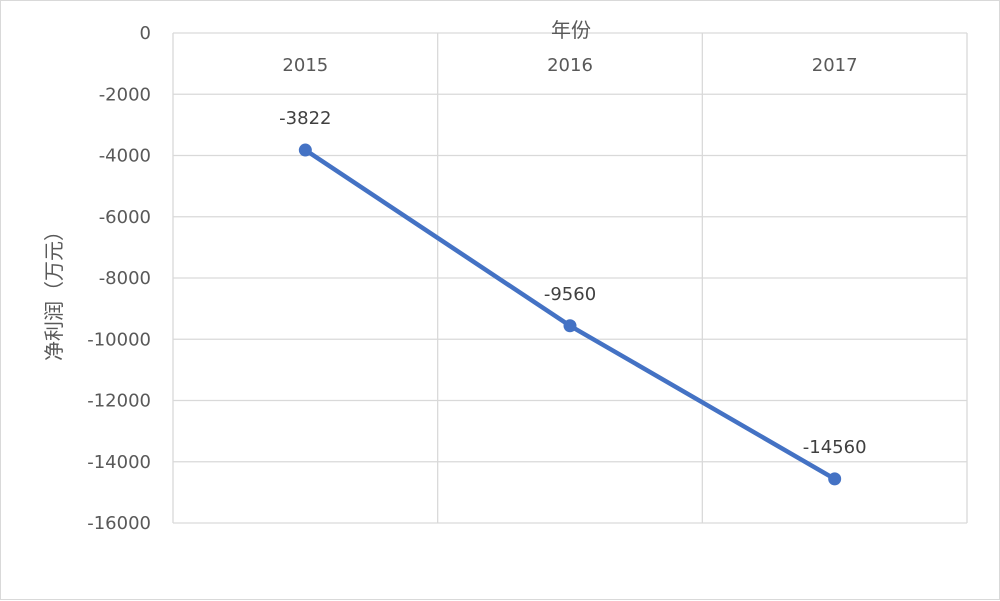  What do you see at coordinates (145, 33) in the screenshot?
I see `y-tick-label: 0` at bounding box center [145, 33].